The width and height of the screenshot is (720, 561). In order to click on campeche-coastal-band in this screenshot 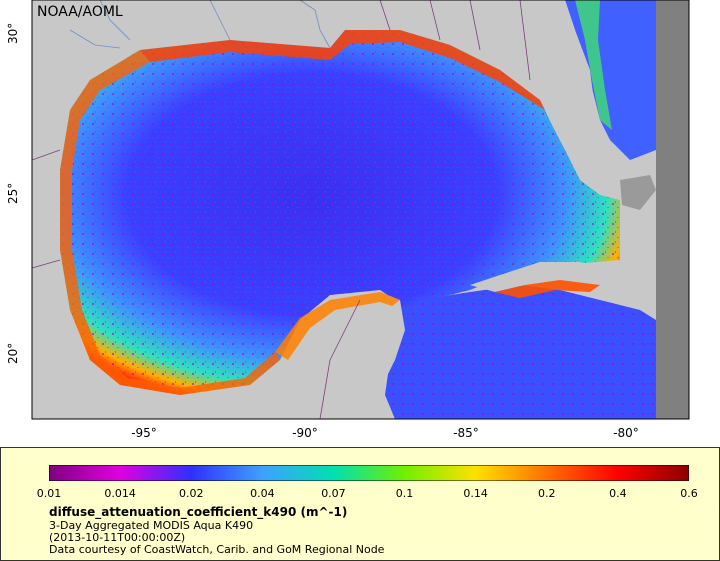, I will do `click(337, 326)`.